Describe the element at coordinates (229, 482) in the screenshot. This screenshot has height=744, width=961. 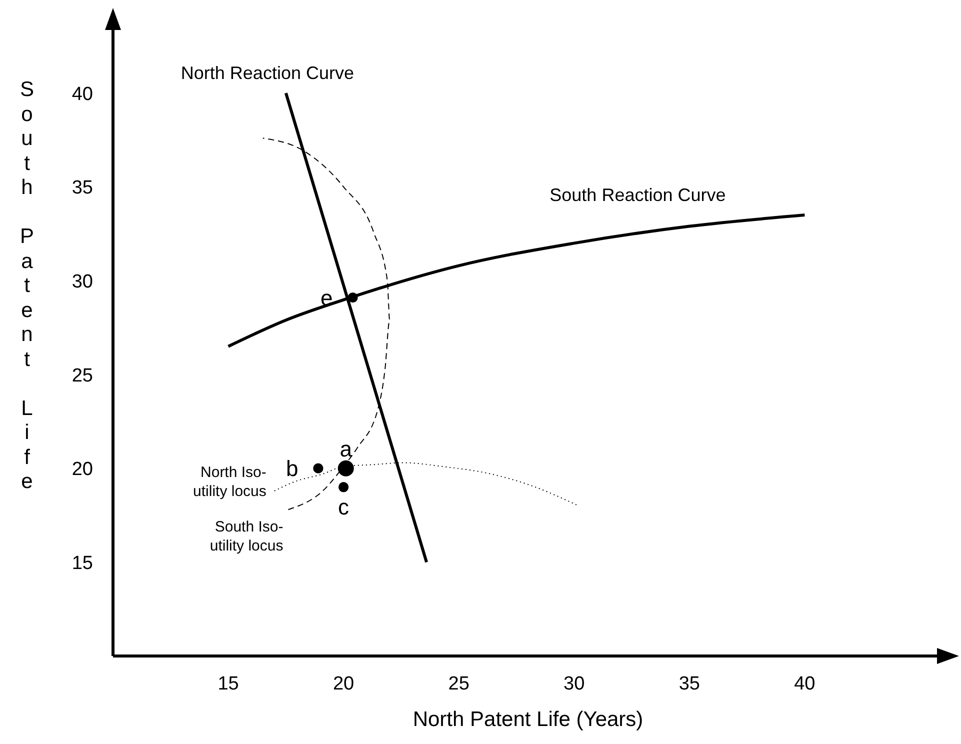
I see `series-label: North Iso-utility locus` at that location.